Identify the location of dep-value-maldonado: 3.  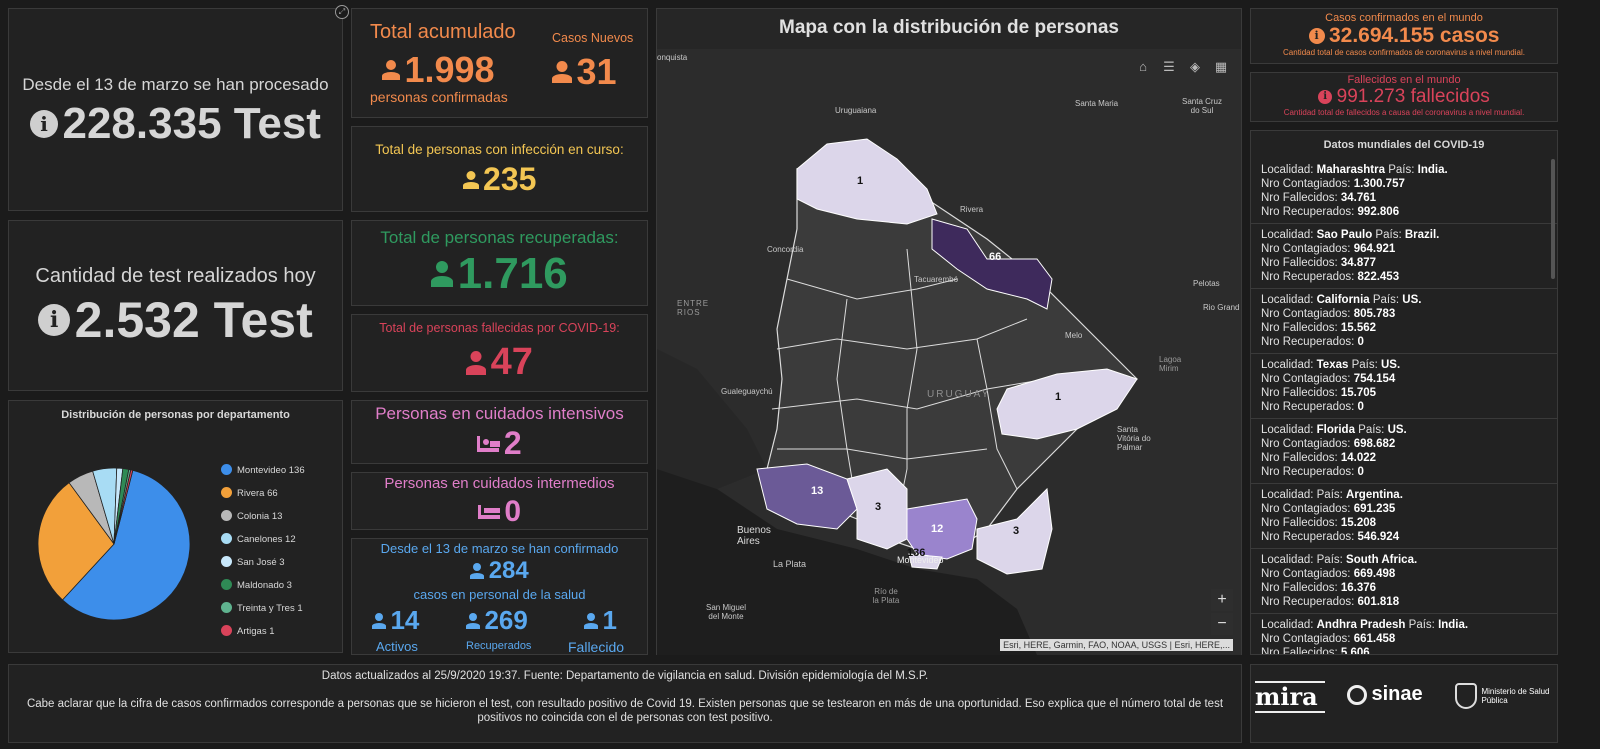
(1016, 531).